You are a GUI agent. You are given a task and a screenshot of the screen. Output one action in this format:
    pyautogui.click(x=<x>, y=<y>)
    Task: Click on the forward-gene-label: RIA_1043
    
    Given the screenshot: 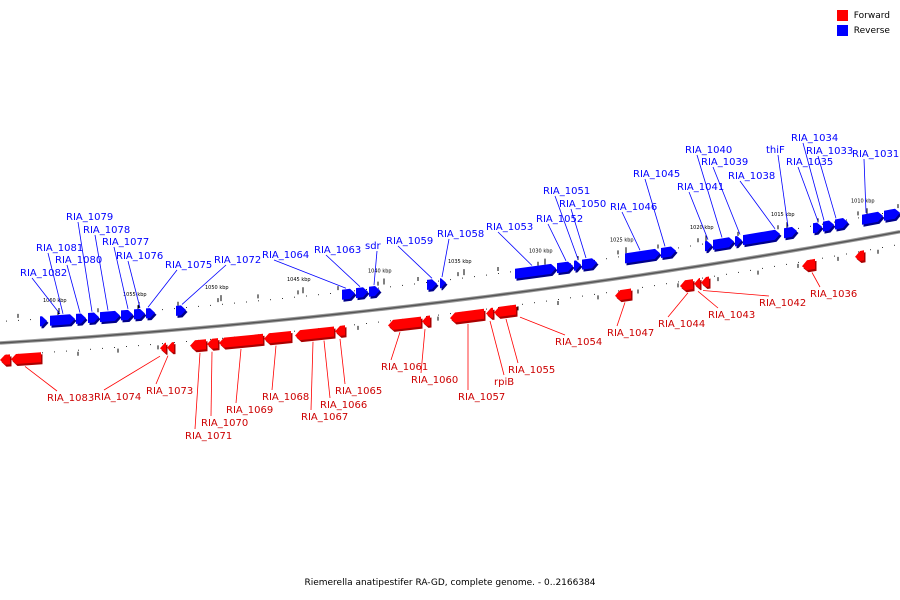 What is the action you would take?
    pyautogui.click(x=731, y=315)
    